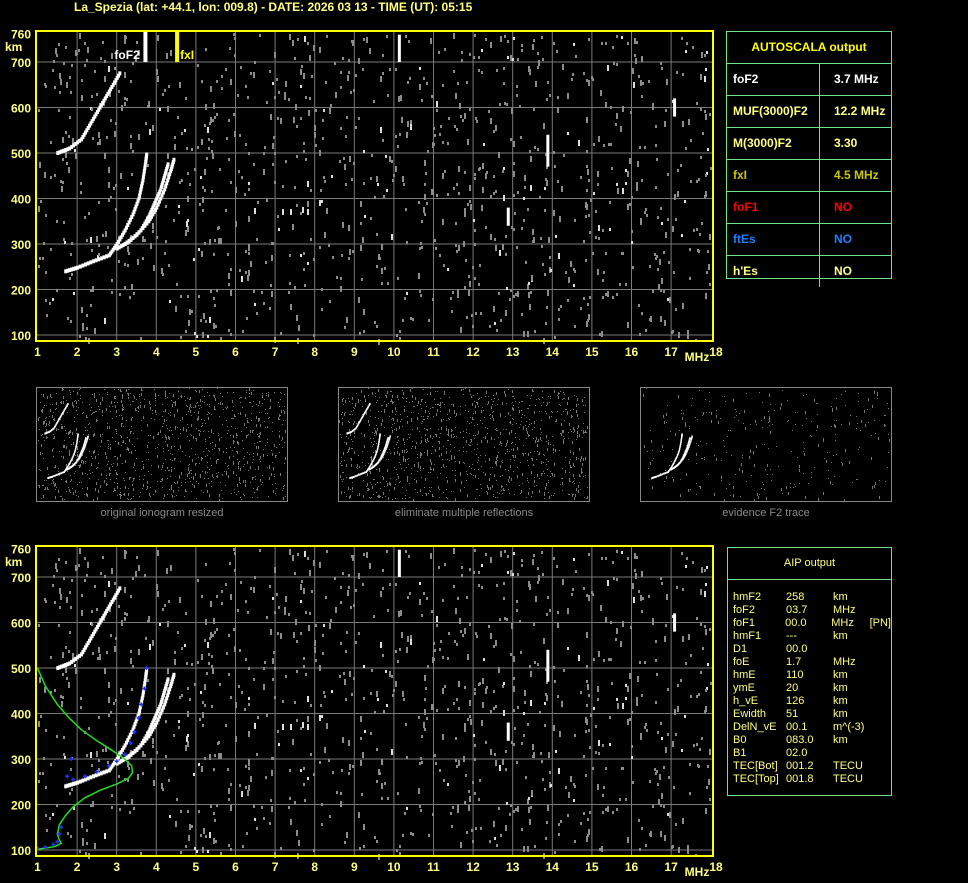  I want to click on x-tick-label: 3, so click(116, 352).